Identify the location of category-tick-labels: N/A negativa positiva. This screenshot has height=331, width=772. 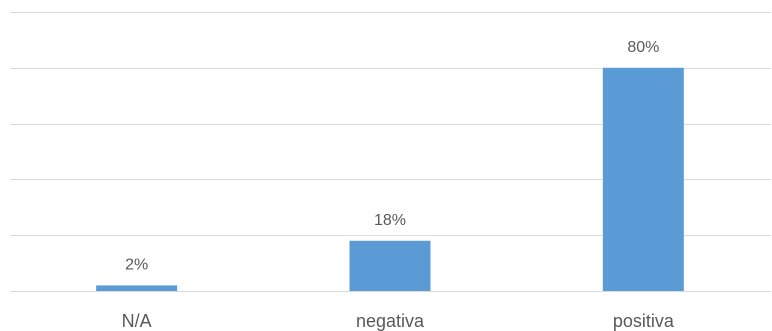
(398, 321).